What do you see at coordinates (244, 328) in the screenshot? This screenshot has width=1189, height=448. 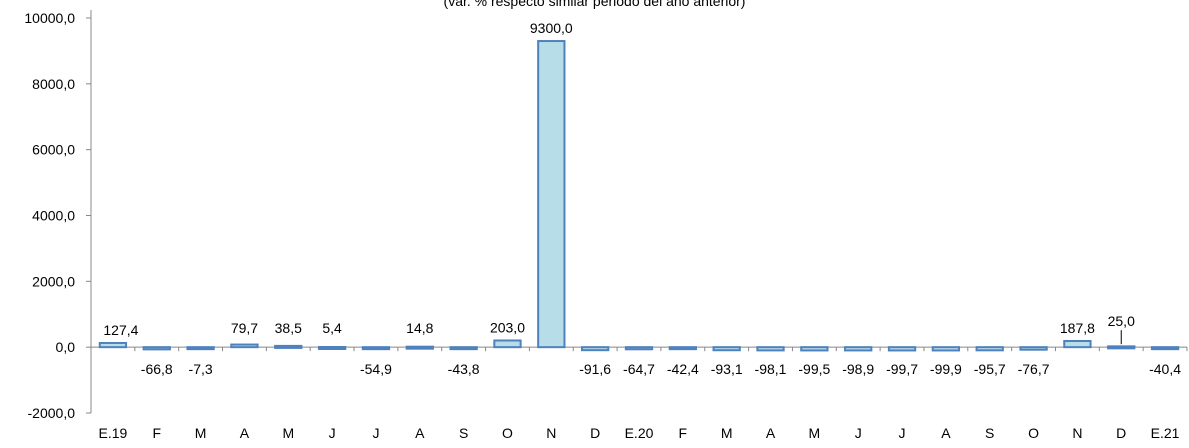 I see `data-label: 79,7` at bounding box center [244, 328].